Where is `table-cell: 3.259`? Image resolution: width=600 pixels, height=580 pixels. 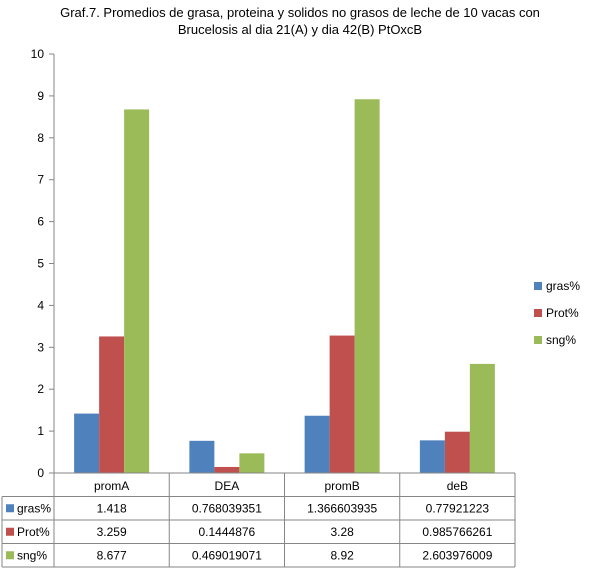 table-cell: 3.259 is located at coordinates (112, 532).